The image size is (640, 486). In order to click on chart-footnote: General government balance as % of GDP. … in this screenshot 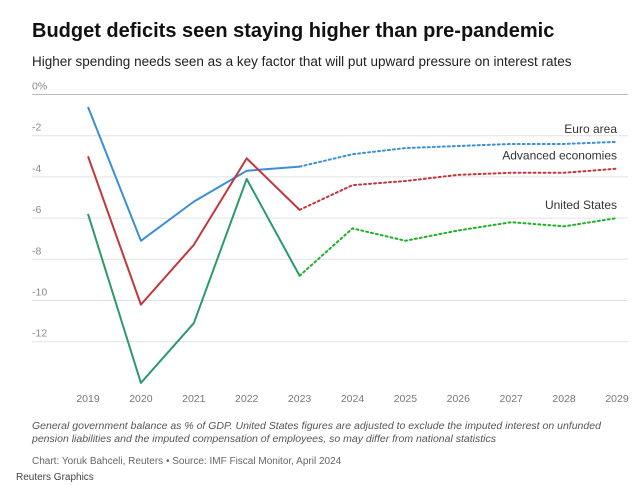, I will do `click(316, 432)`.